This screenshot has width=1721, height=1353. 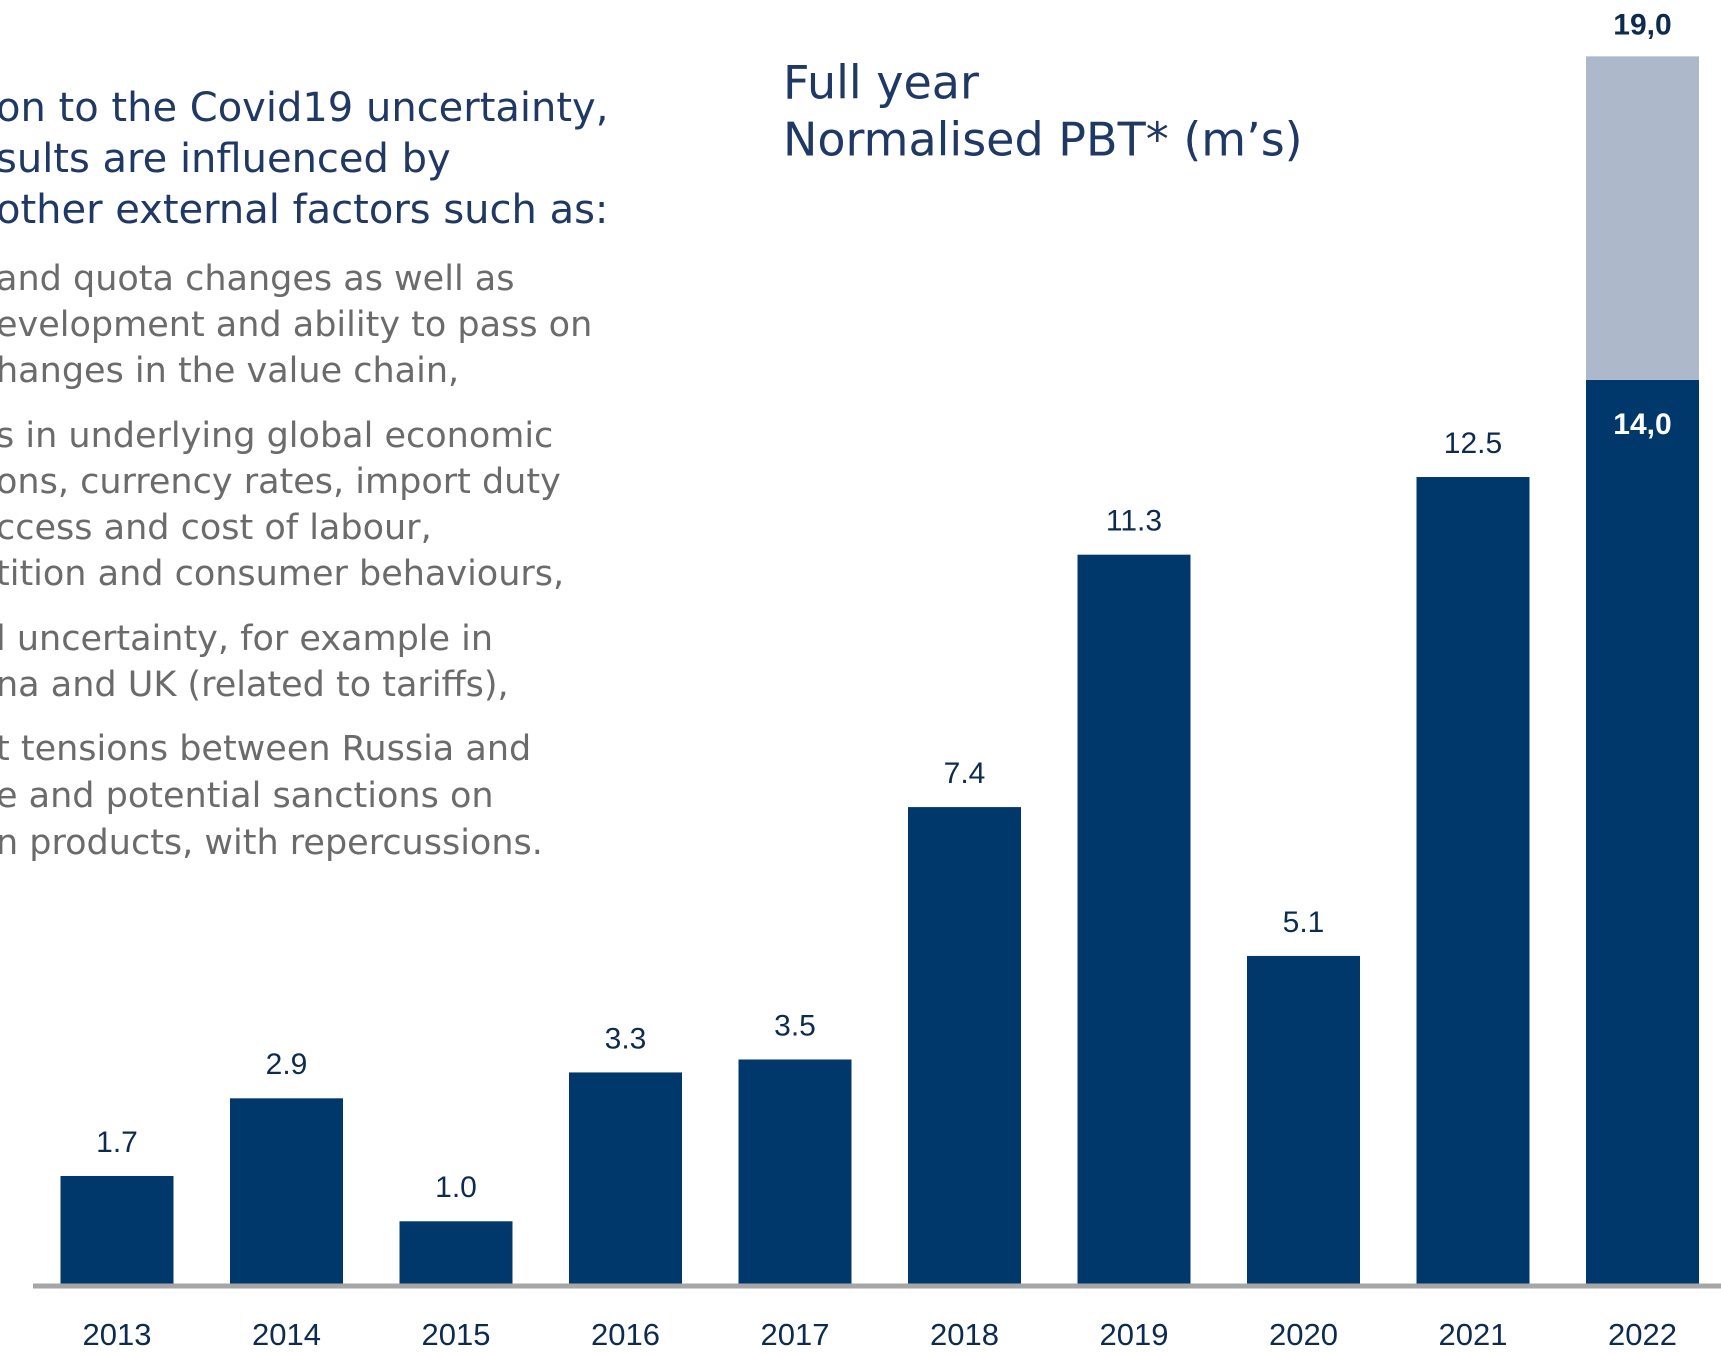 What do you see at coordinates (117, 1142) in the screenshot?
I see `value-label: 1.7` at bounding box center [117, 1142].